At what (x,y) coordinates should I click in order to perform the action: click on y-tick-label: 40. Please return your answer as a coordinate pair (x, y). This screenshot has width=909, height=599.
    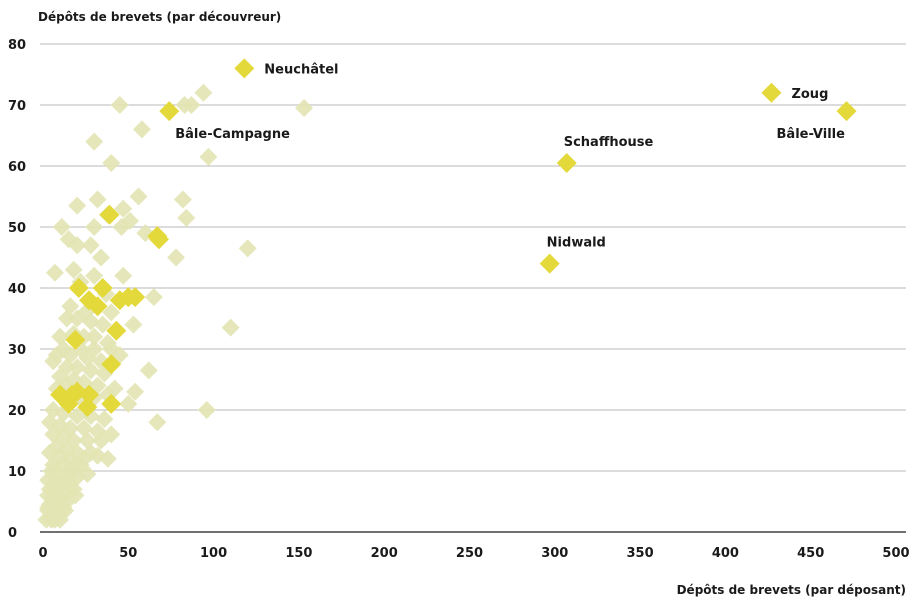
    Looking at the image, I should click on (17, 289).